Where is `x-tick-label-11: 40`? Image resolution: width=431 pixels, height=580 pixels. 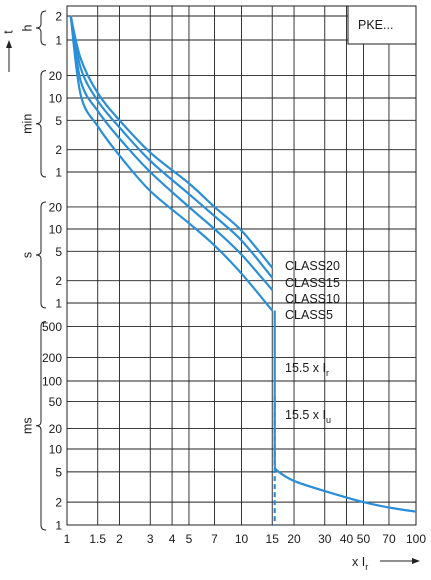
x-tick-label-11: 40 is located at coordinates (347, 539).